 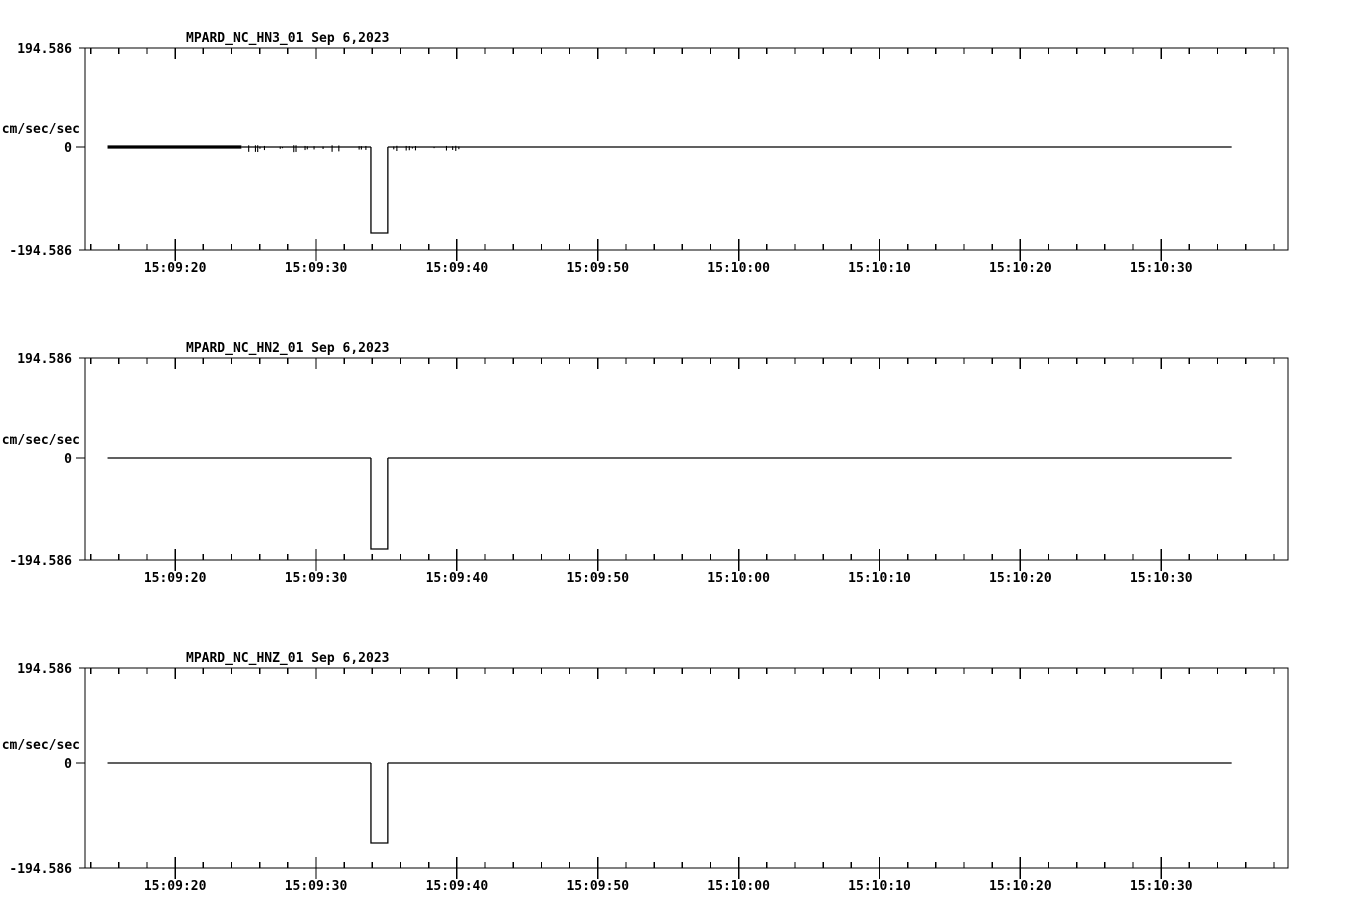 I want to click on panel-title: MPARD_NC_HN3_01 Sep 6,2023, so click(x=288, y=38).